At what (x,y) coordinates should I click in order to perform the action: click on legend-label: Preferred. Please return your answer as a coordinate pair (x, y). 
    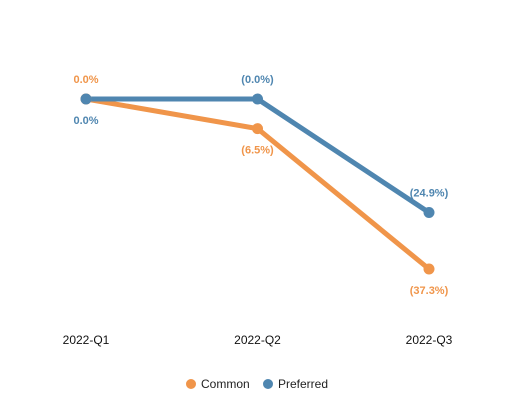
    Looking at the image, I should click on (303, 384).